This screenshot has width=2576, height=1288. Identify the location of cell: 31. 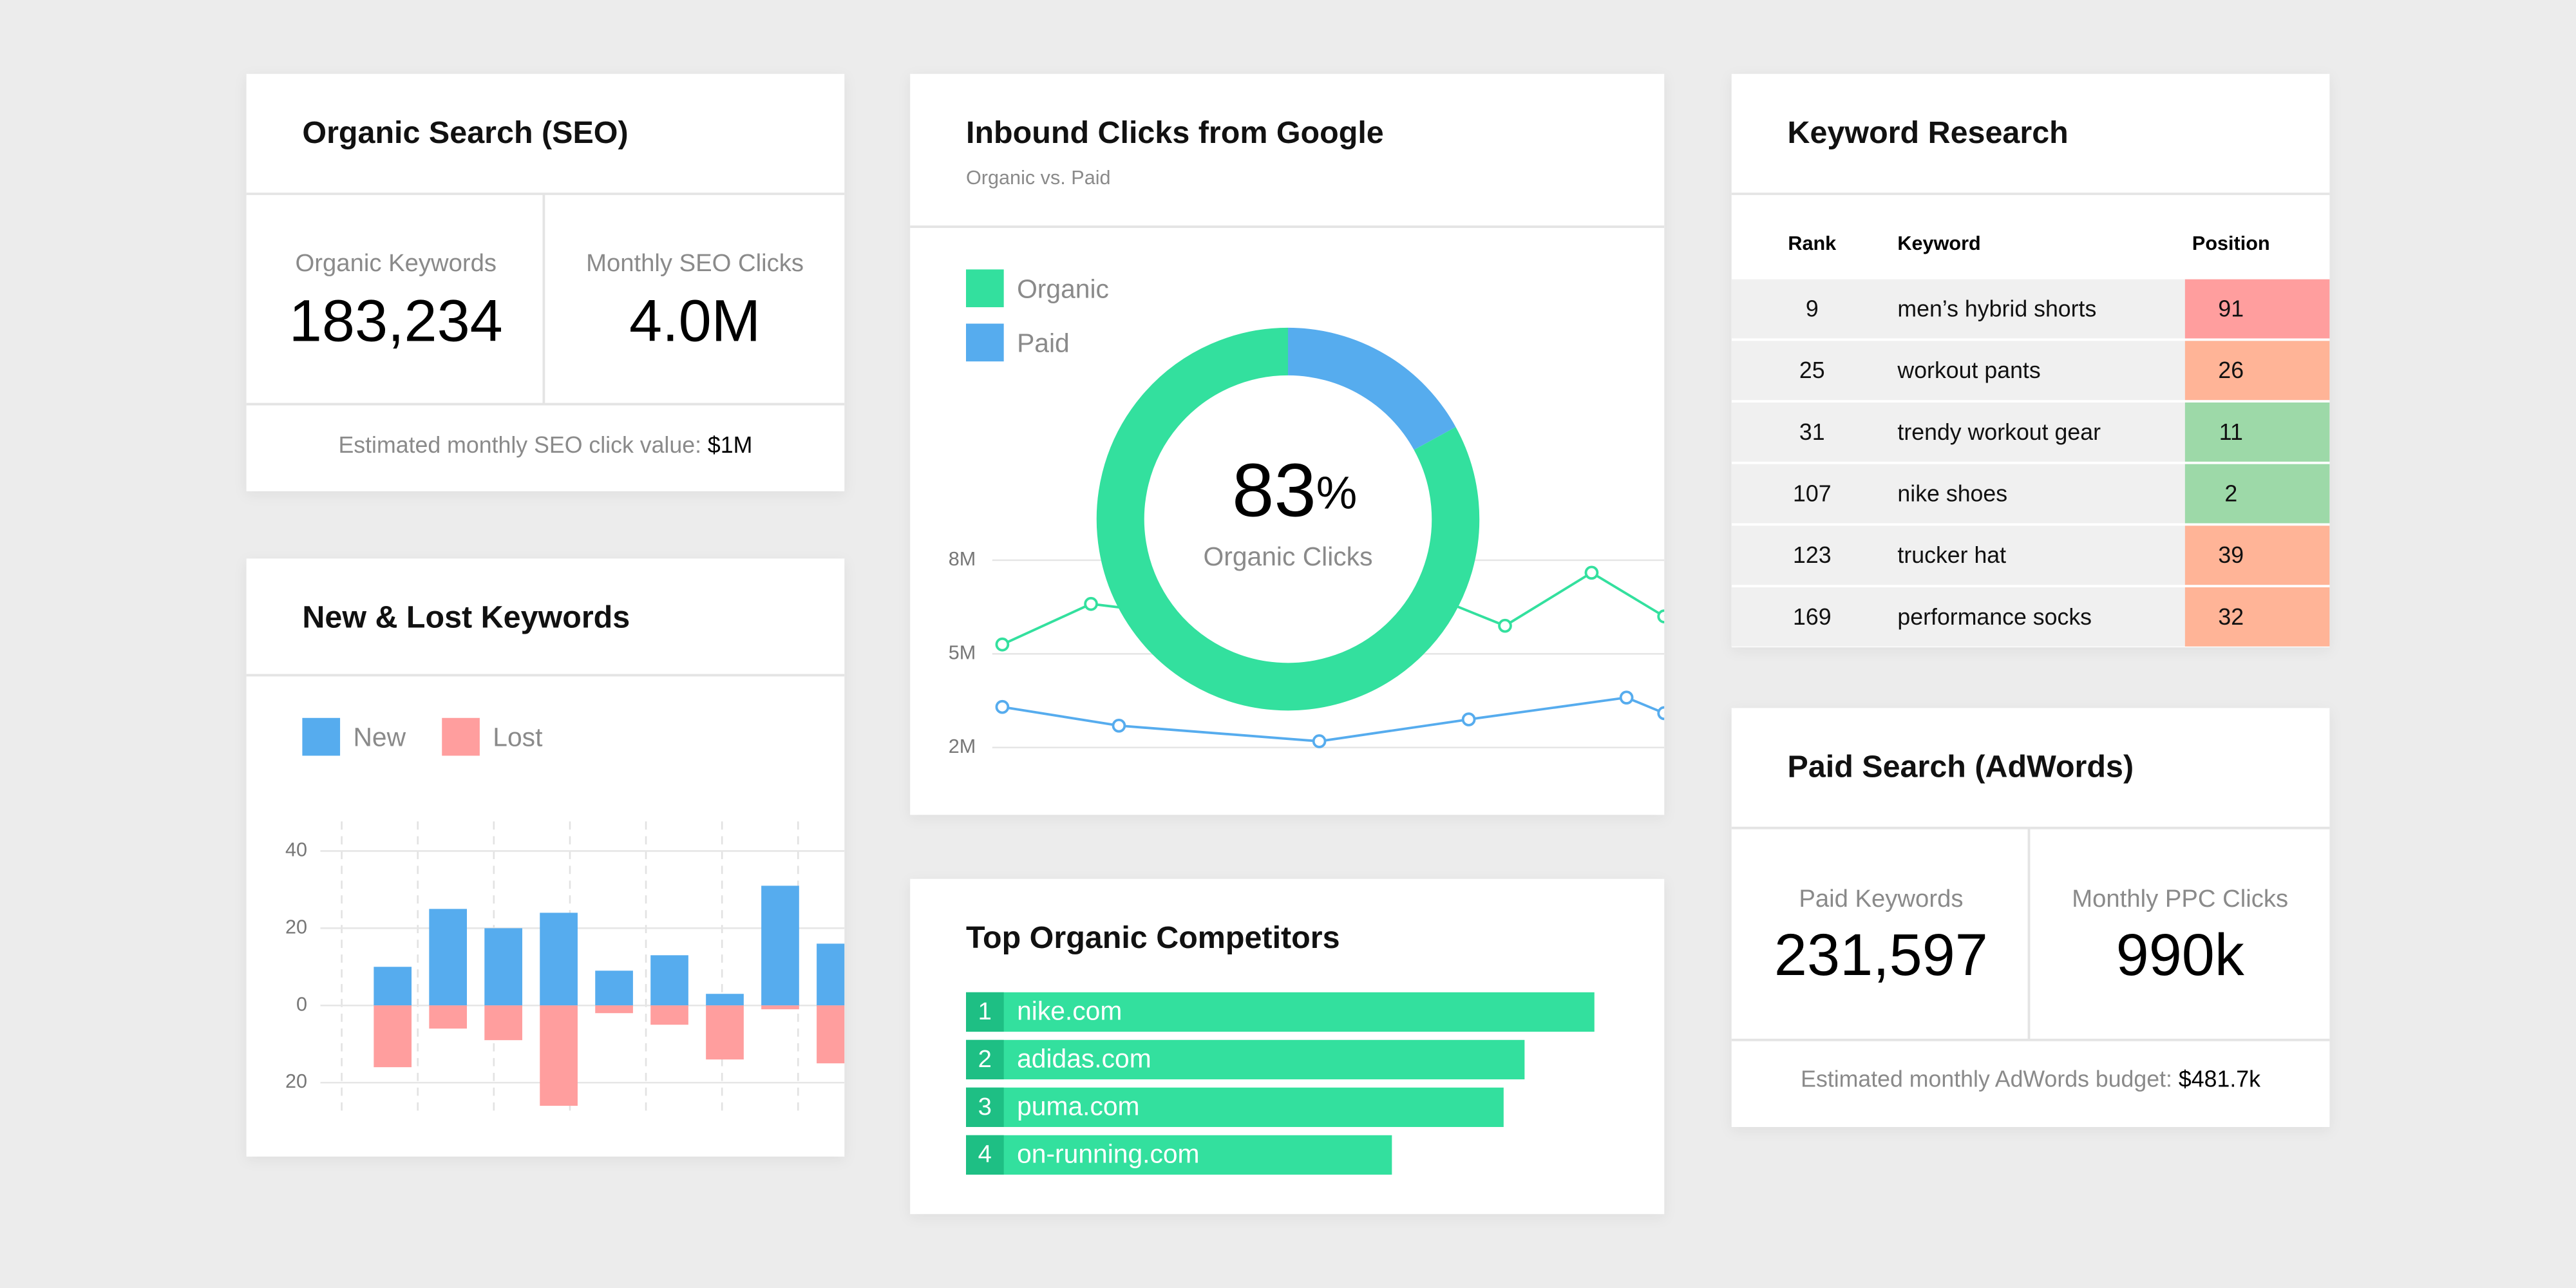
(1812, 432).